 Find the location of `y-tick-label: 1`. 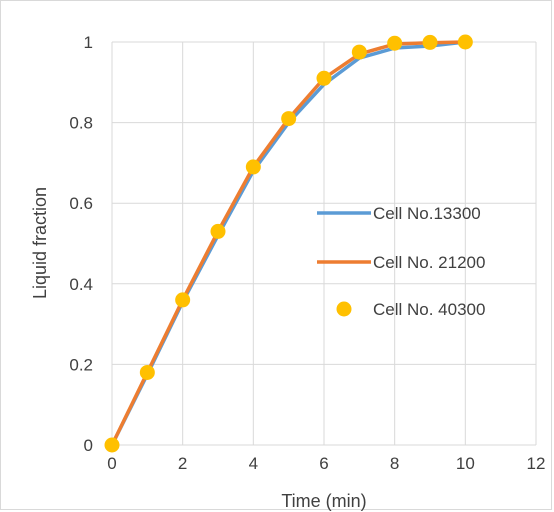

y-tick-label: 1 is located at coordinates (88, 42).